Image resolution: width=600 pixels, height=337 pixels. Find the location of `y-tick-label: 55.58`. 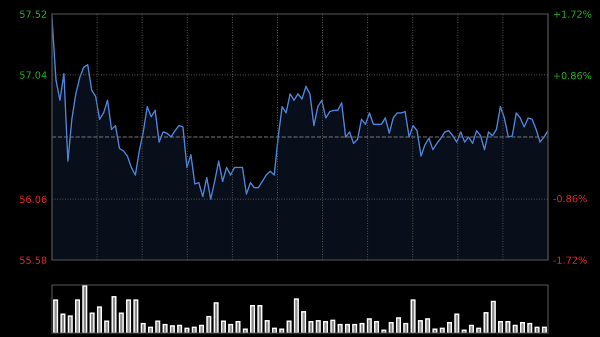

y-tick-label: 55.58 is located at coordinates (33, 260).